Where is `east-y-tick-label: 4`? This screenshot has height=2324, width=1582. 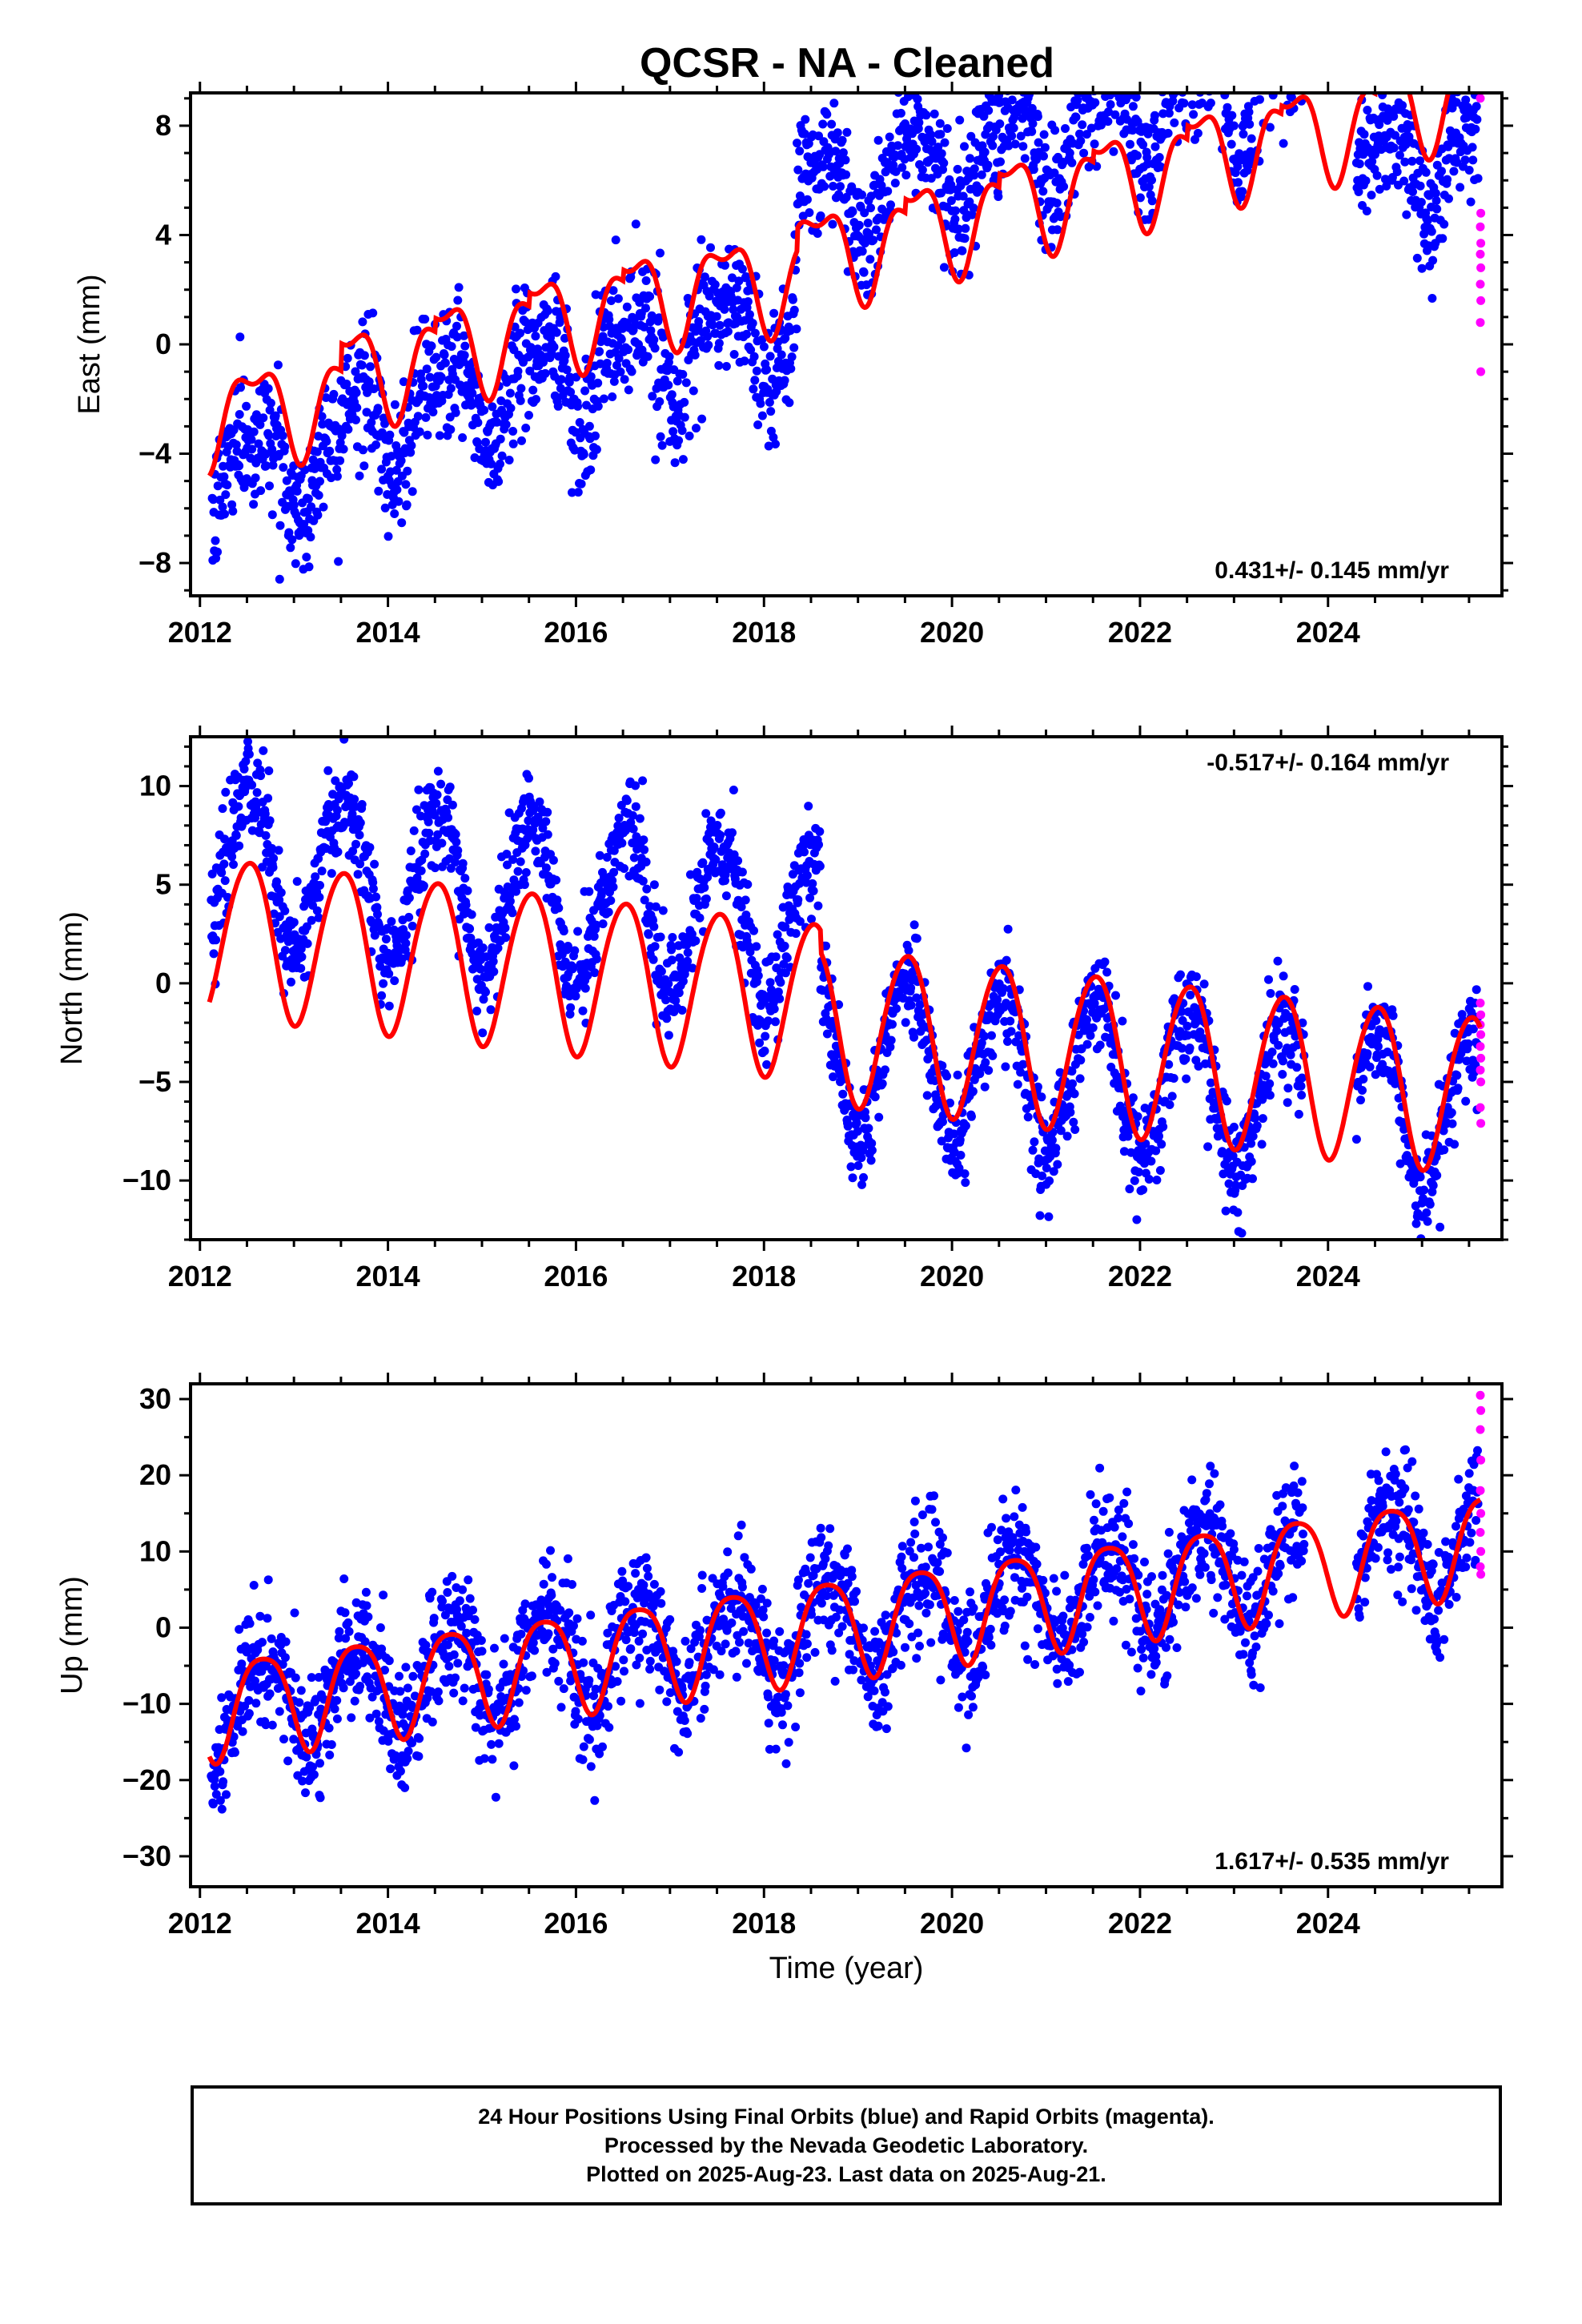 east-y-tick-label: 4 is located at coordinates (163, 235).